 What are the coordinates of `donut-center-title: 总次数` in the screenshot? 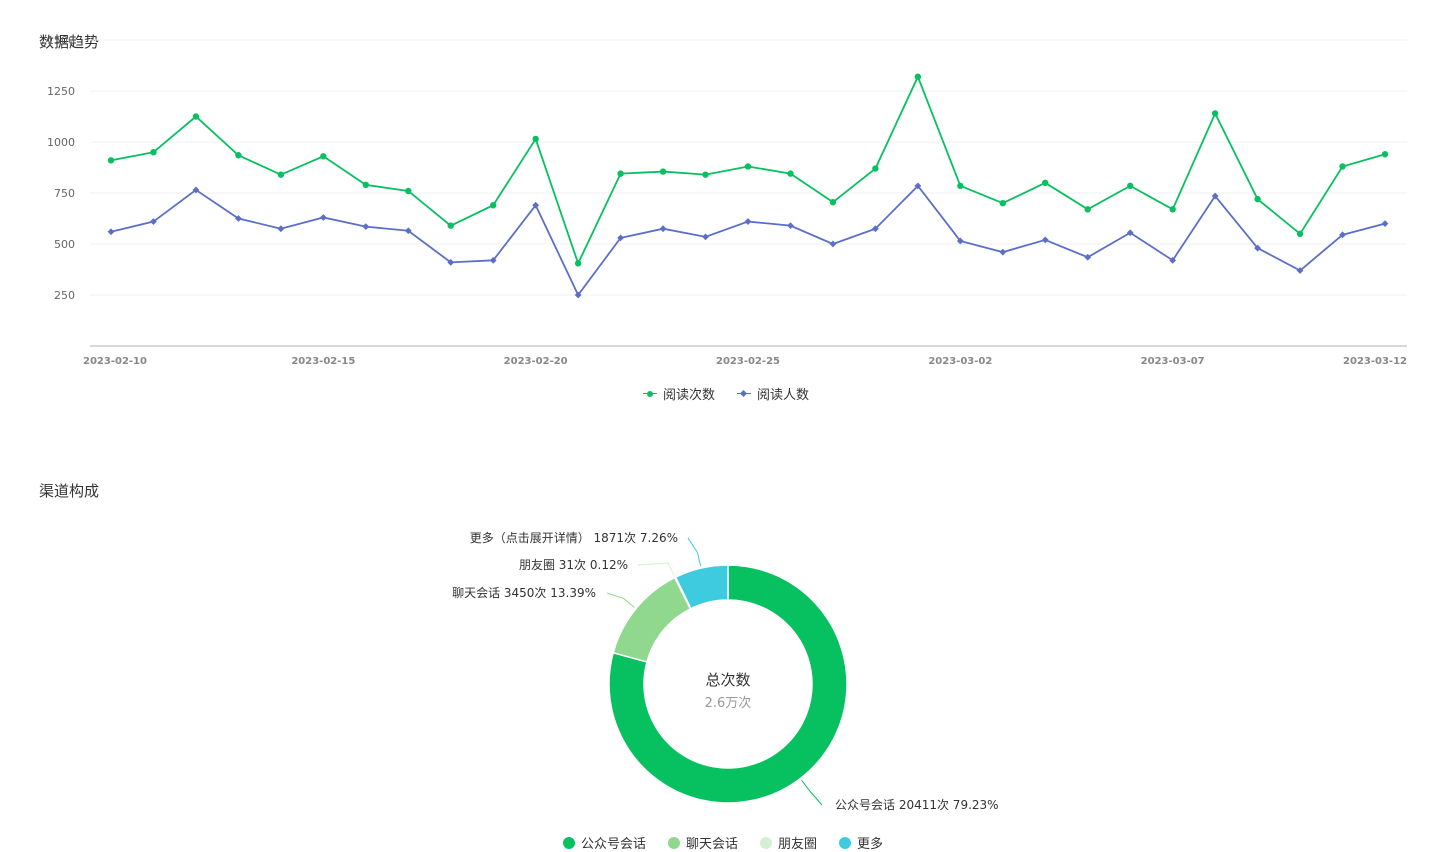 It's located at (728, 680).